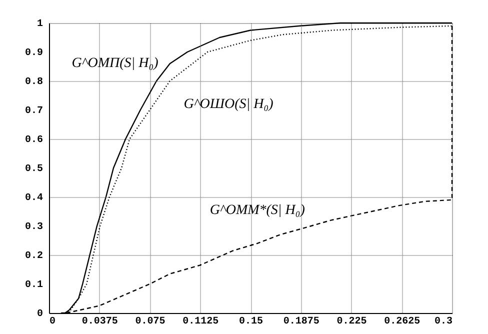 This screenshot has width=488, height=334. Describe the element at coordinates (33, 169) in the screenshot. I see `y-tick-label: 0.5` at that location.